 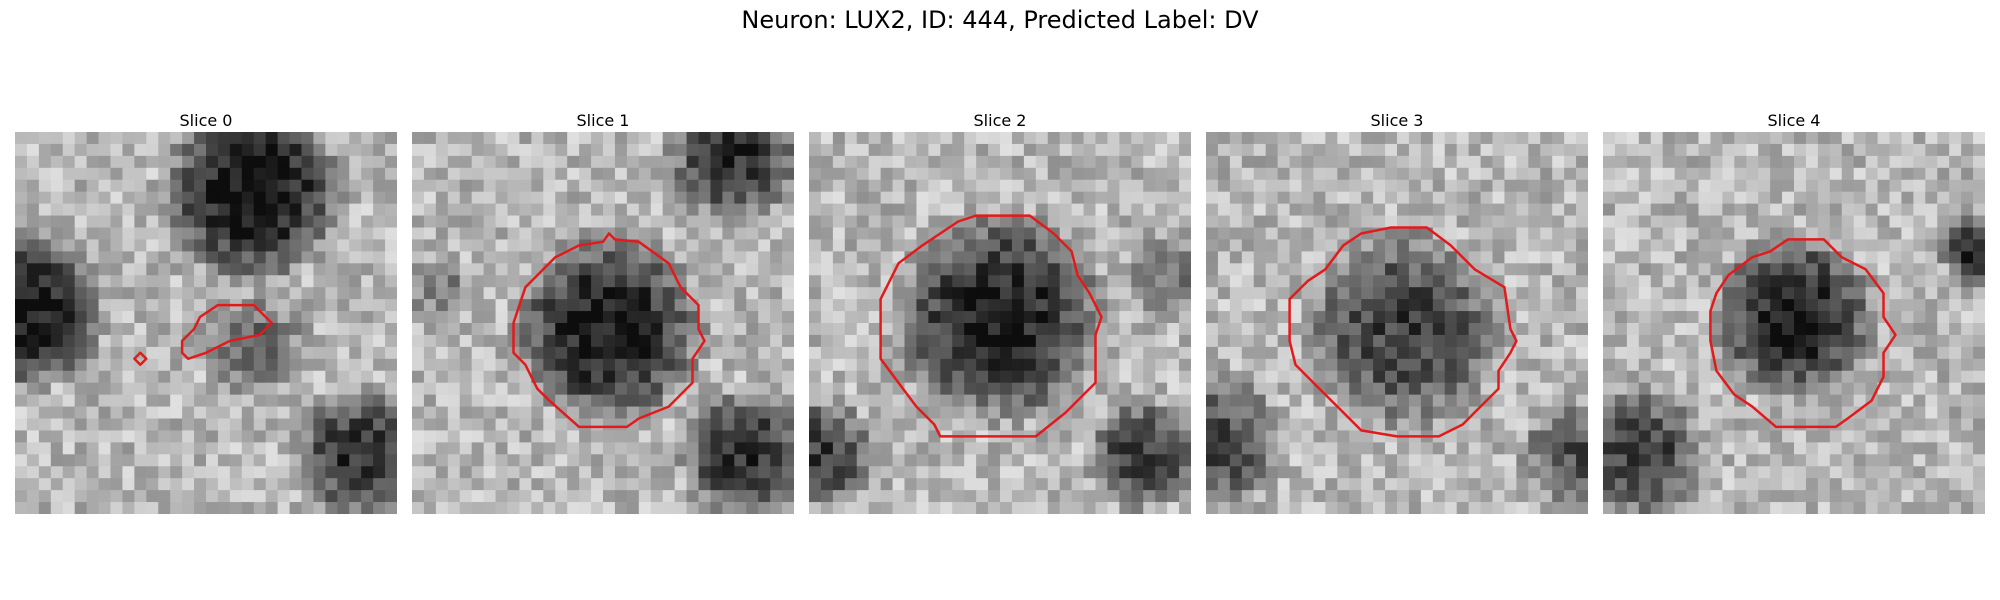 I want to click on slice-panel-4: Slice 4, so click(x=1794, y=312).